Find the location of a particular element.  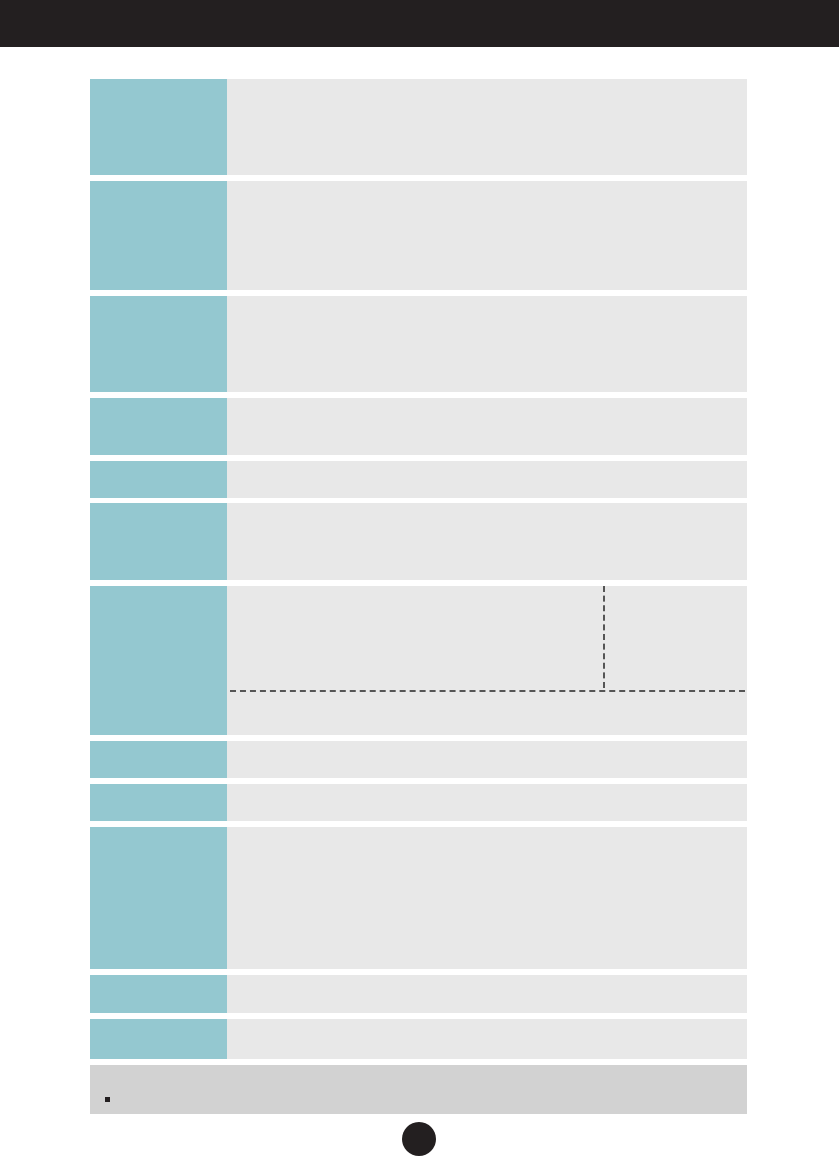

bullet-icon is located at coordinates (107, 1099).